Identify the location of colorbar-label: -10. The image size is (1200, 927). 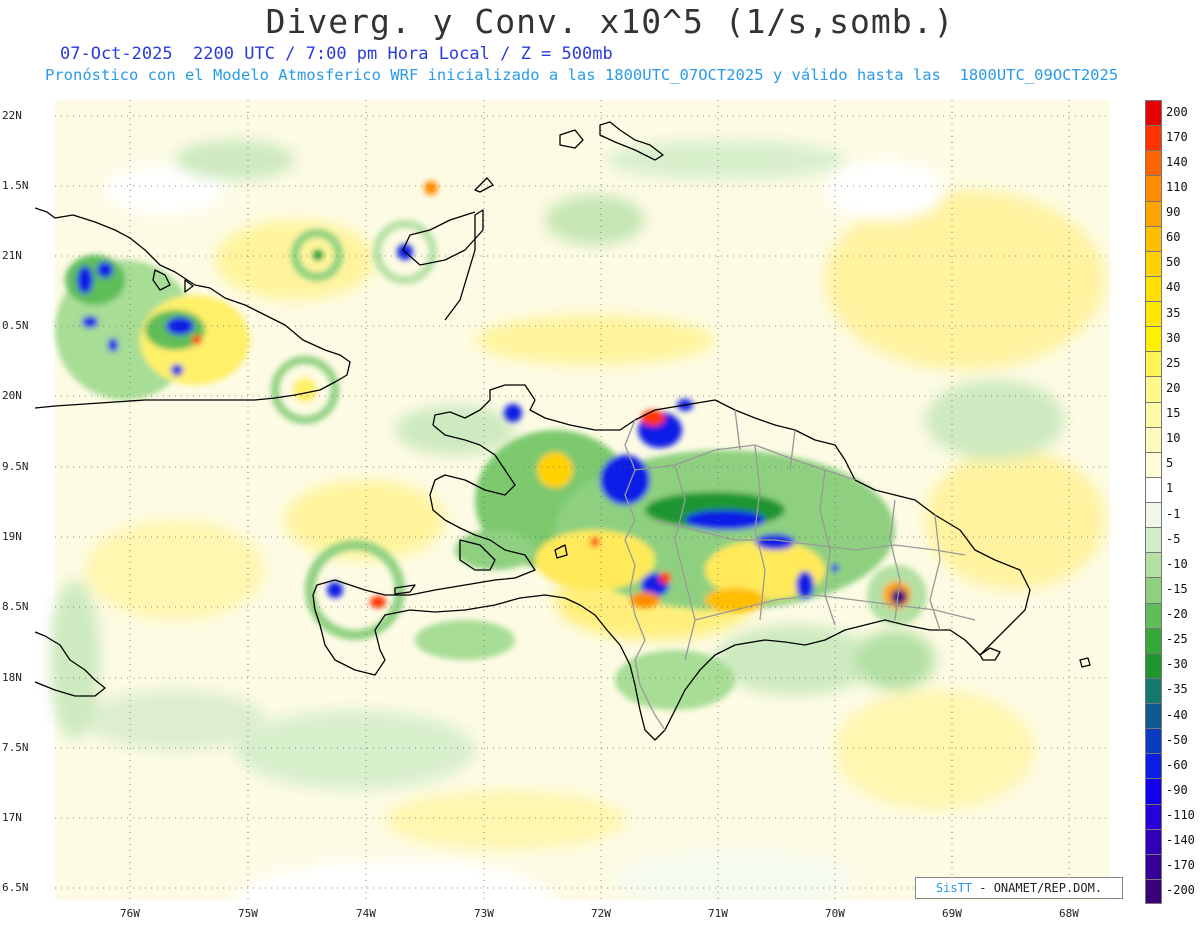
(1177, 563).